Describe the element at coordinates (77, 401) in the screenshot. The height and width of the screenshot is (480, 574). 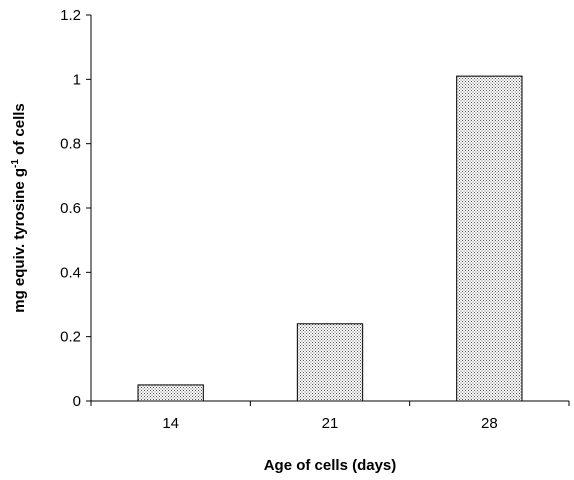
I see `y-tick-label: 0` at that location.